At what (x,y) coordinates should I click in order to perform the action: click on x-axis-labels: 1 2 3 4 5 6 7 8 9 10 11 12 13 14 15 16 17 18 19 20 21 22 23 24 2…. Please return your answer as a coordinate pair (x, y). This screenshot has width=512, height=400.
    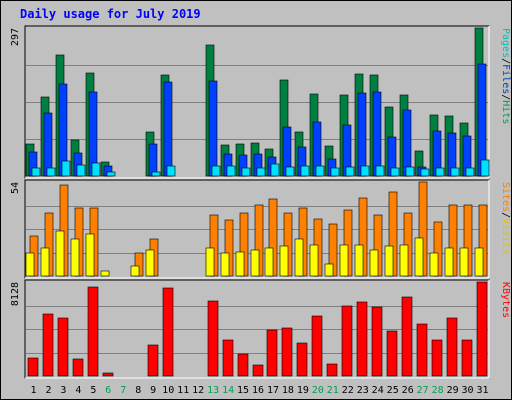
    Looking at the image, I should click on (259, 390).